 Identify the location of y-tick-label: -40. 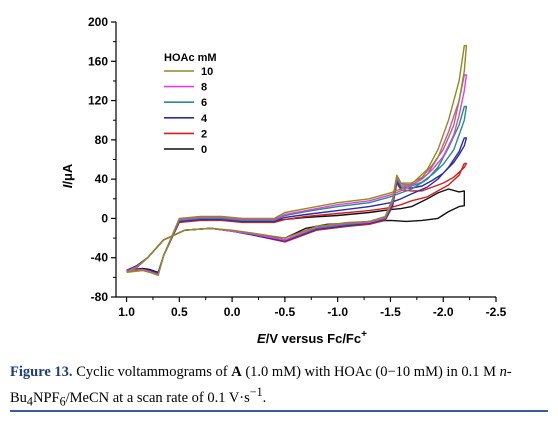
(100, 258).